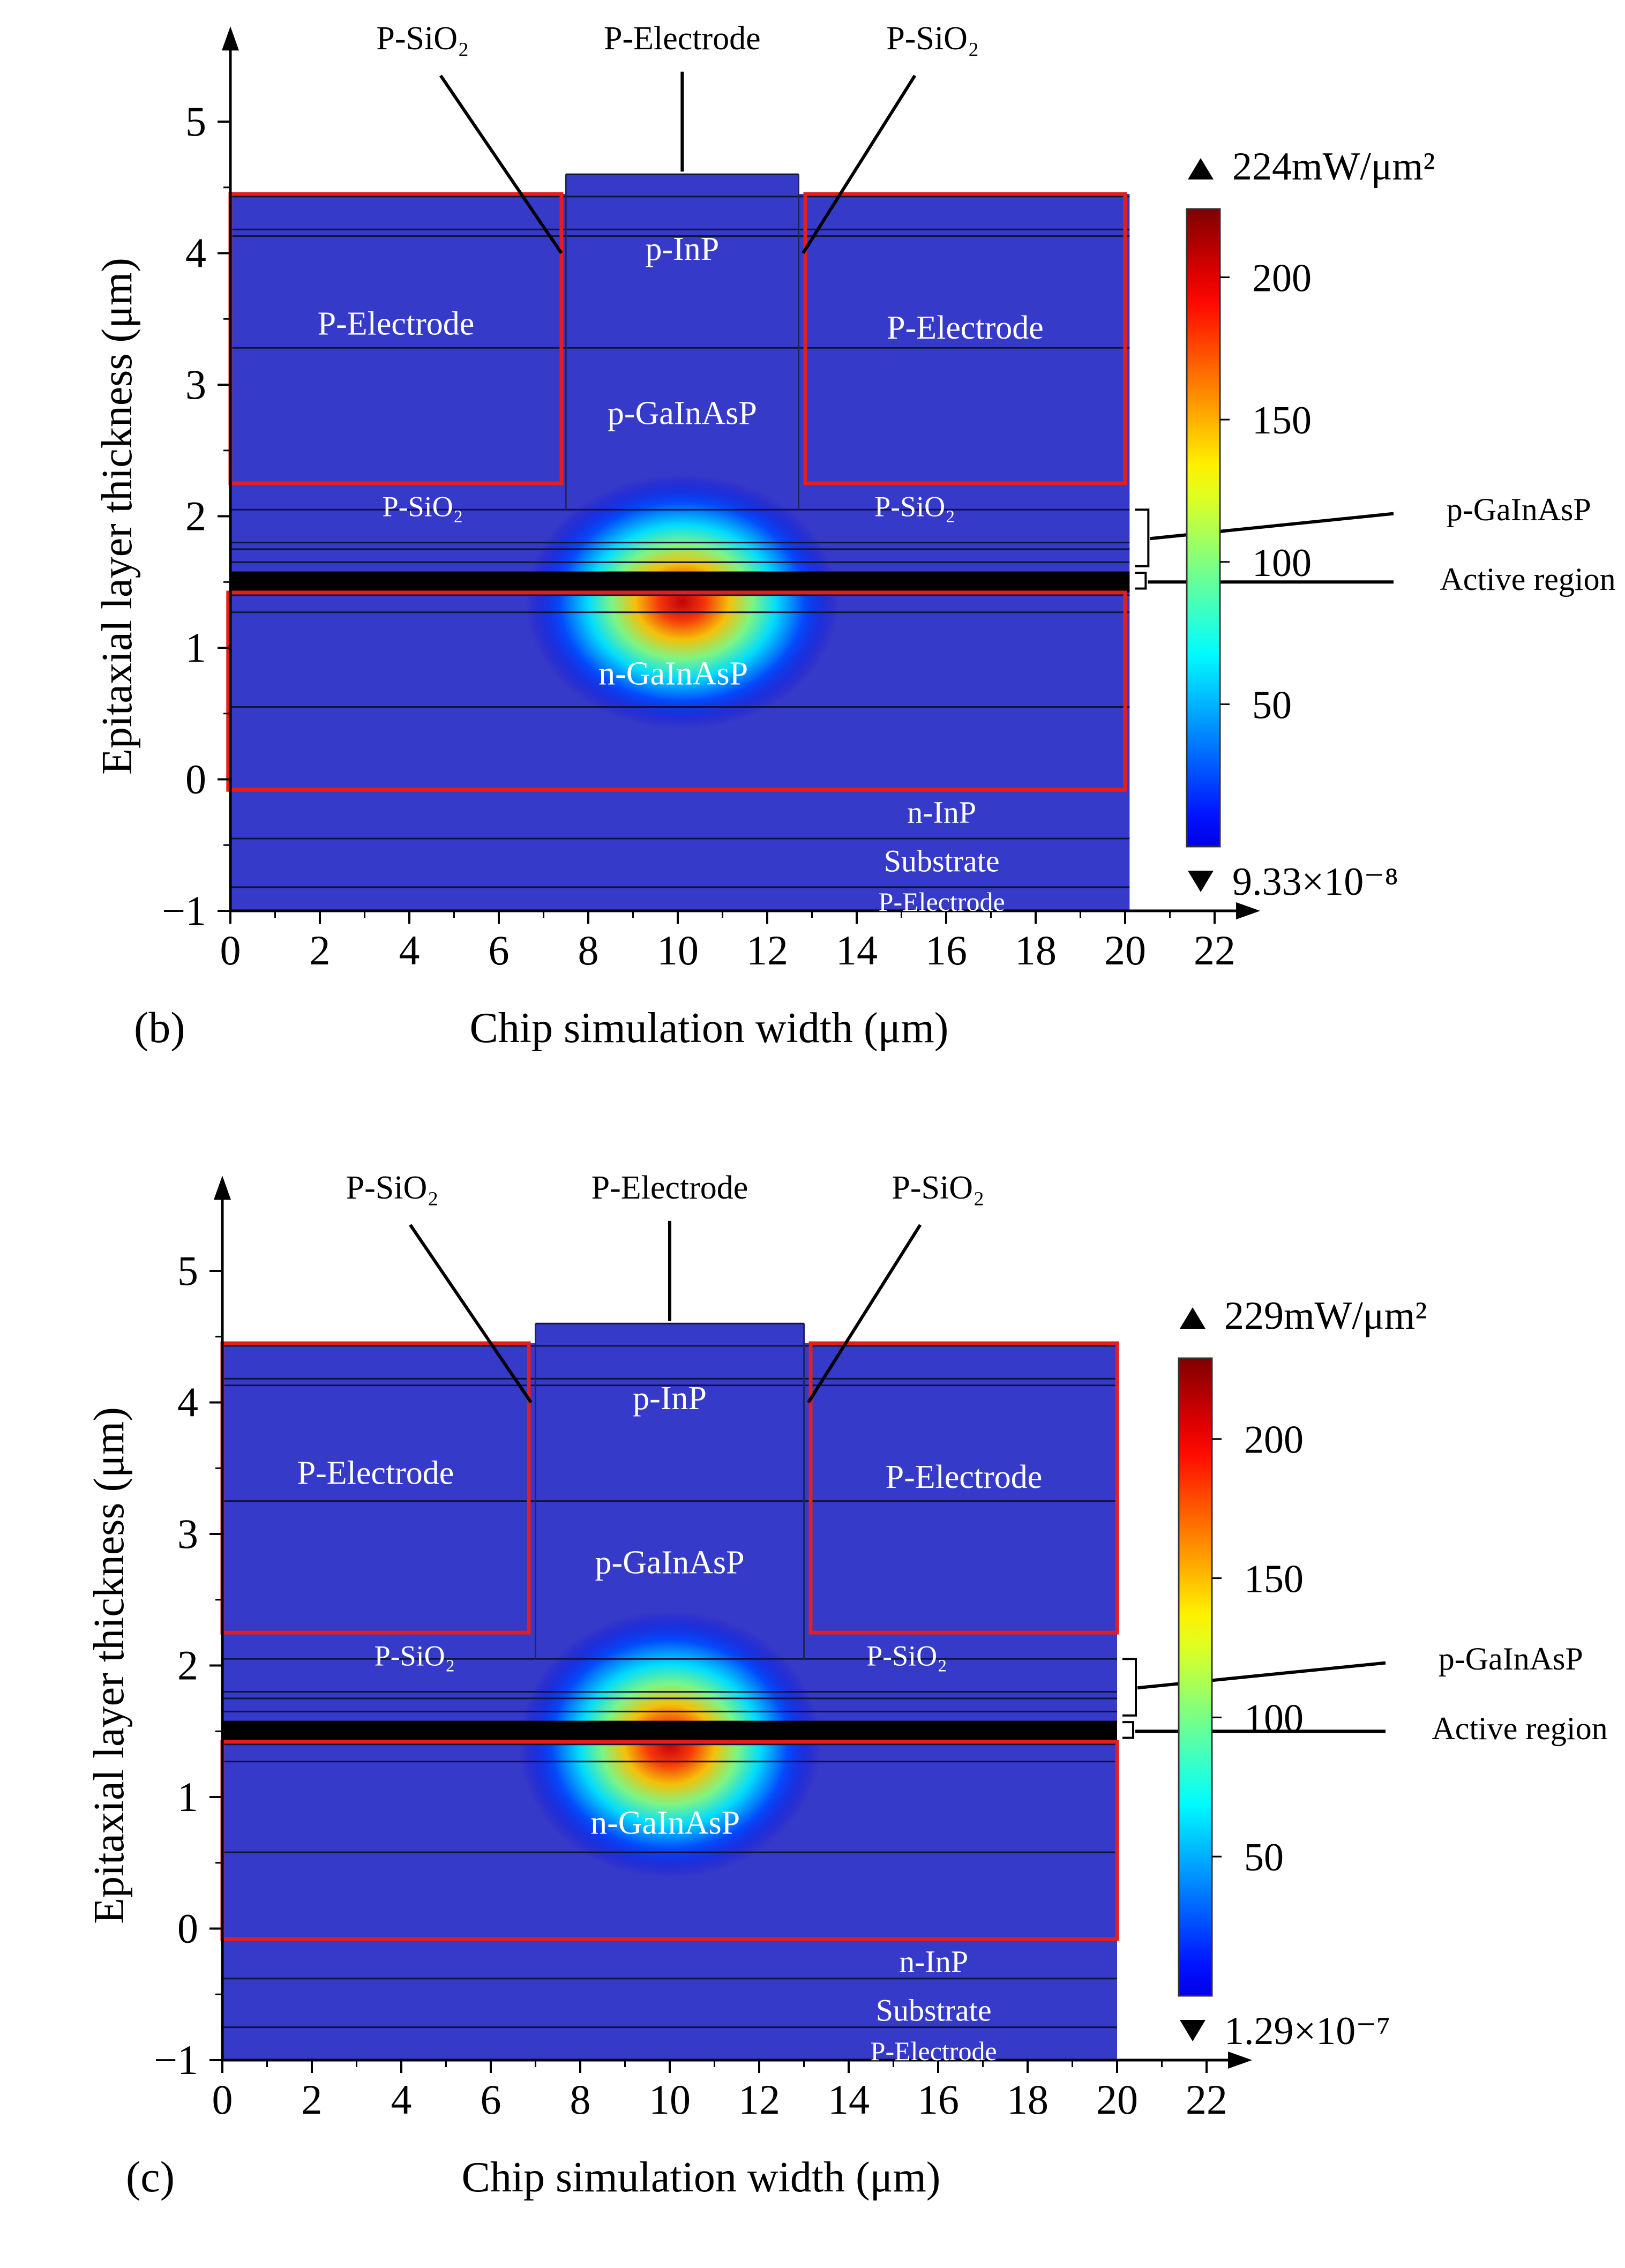  What do you see at coordinates (150, 2176) in the screenshot?
I see `panel-label: (c)` at bounding box center [150, 2176].